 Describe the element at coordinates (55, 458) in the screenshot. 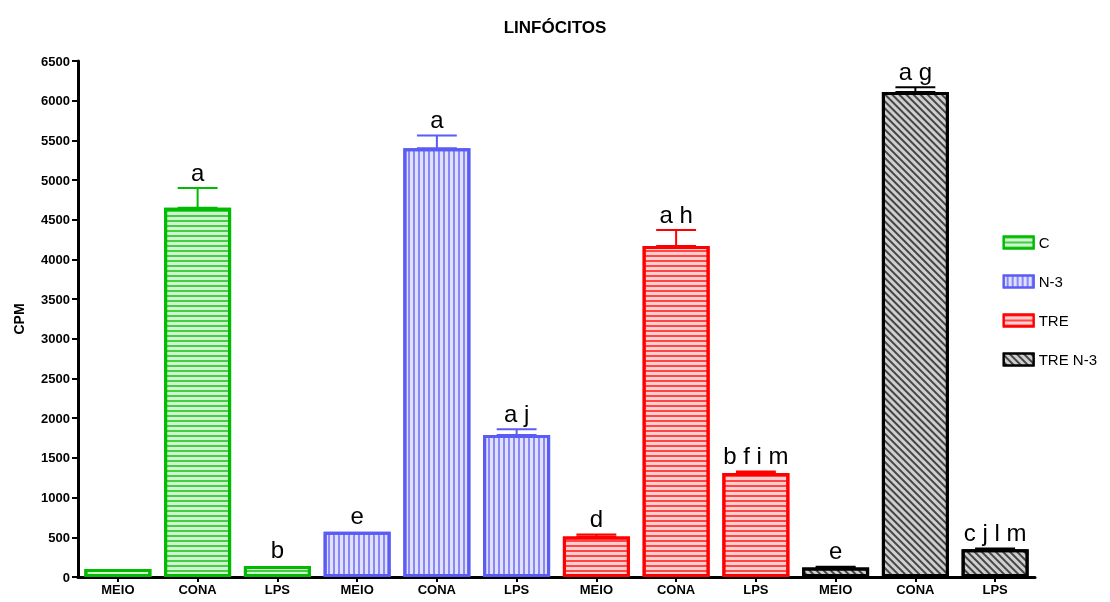

I see `y-tick-label: 1500` at that location.